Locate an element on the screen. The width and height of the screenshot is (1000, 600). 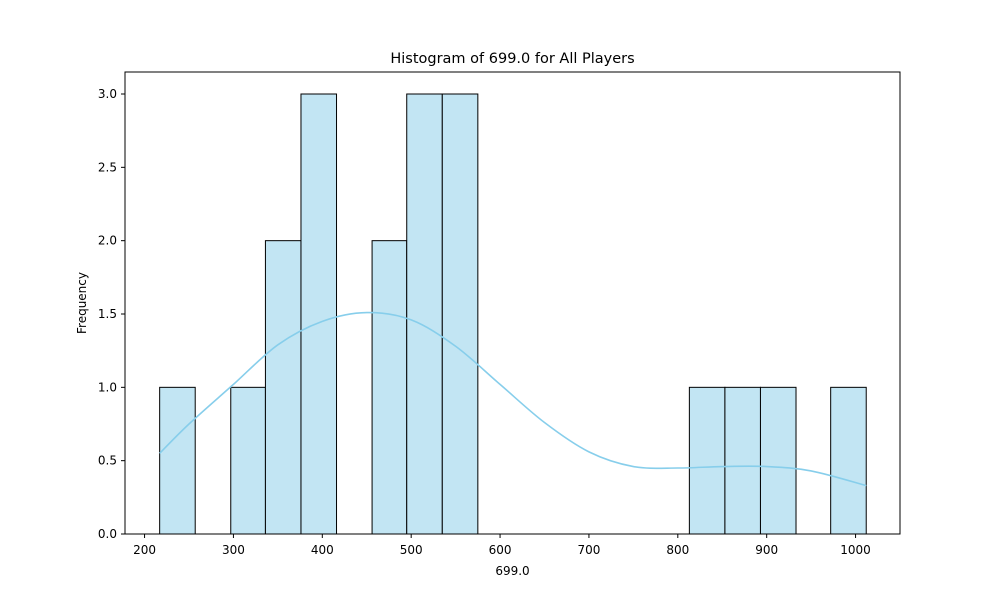
x-tick-label: 500 is located at coordinates (411, 550).